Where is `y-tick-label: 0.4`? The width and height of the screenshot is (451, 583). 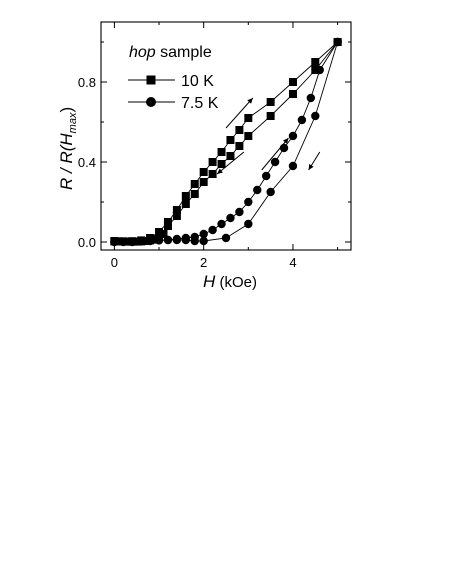
y-tick-label: 0.4 is located at coordinates (87, 162).